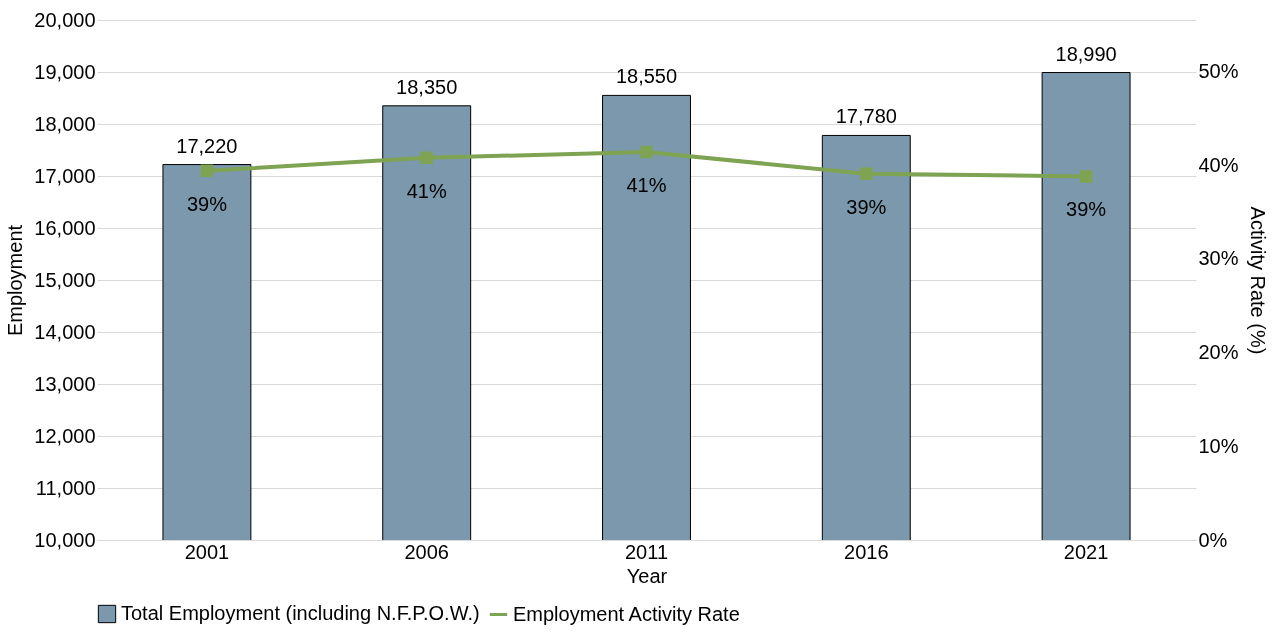 This screenshot has height=635, width=1277. Describe the element at coordinates (65, 123) in the screenshot. I see `y-tick-label: 18,000` at that location.